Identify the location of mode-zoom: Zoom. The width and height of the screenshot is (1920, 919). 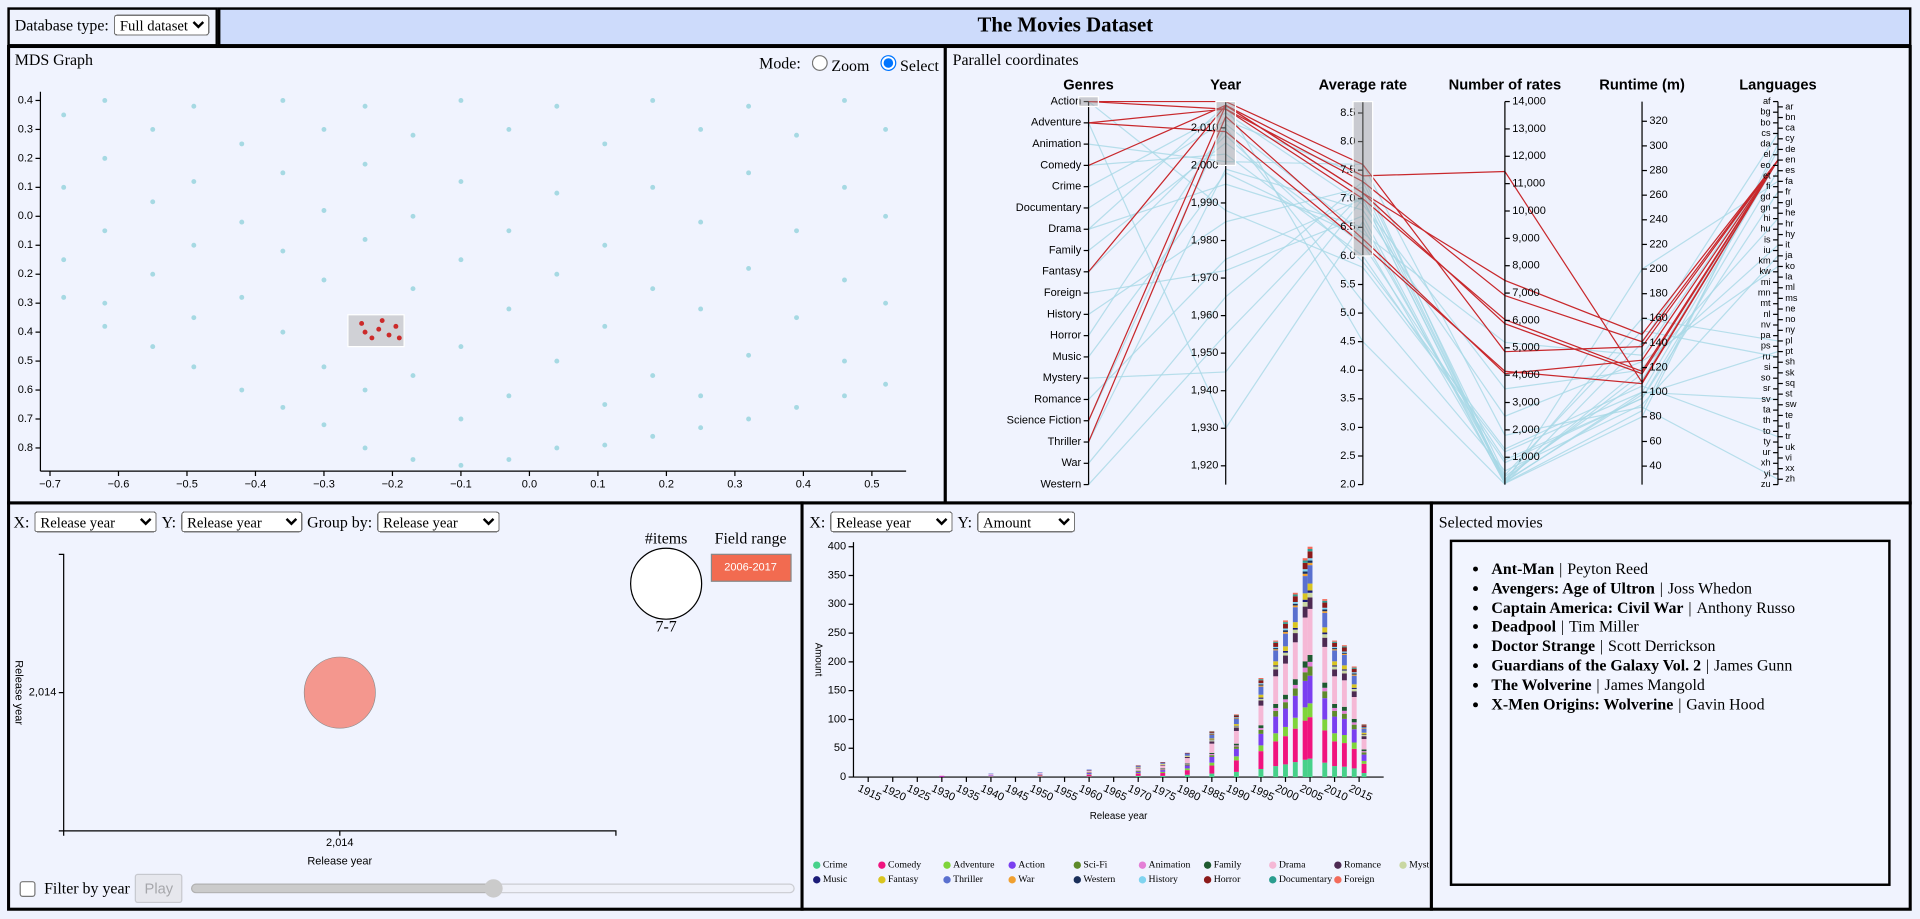
(837, 63).